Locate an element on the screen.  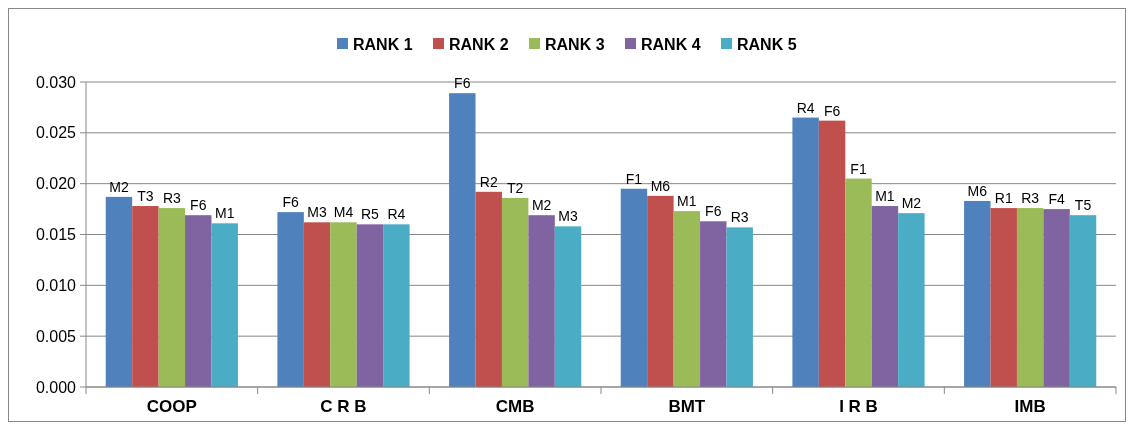
y-tick-label: 0.005 is located at coordinates (56, 336).